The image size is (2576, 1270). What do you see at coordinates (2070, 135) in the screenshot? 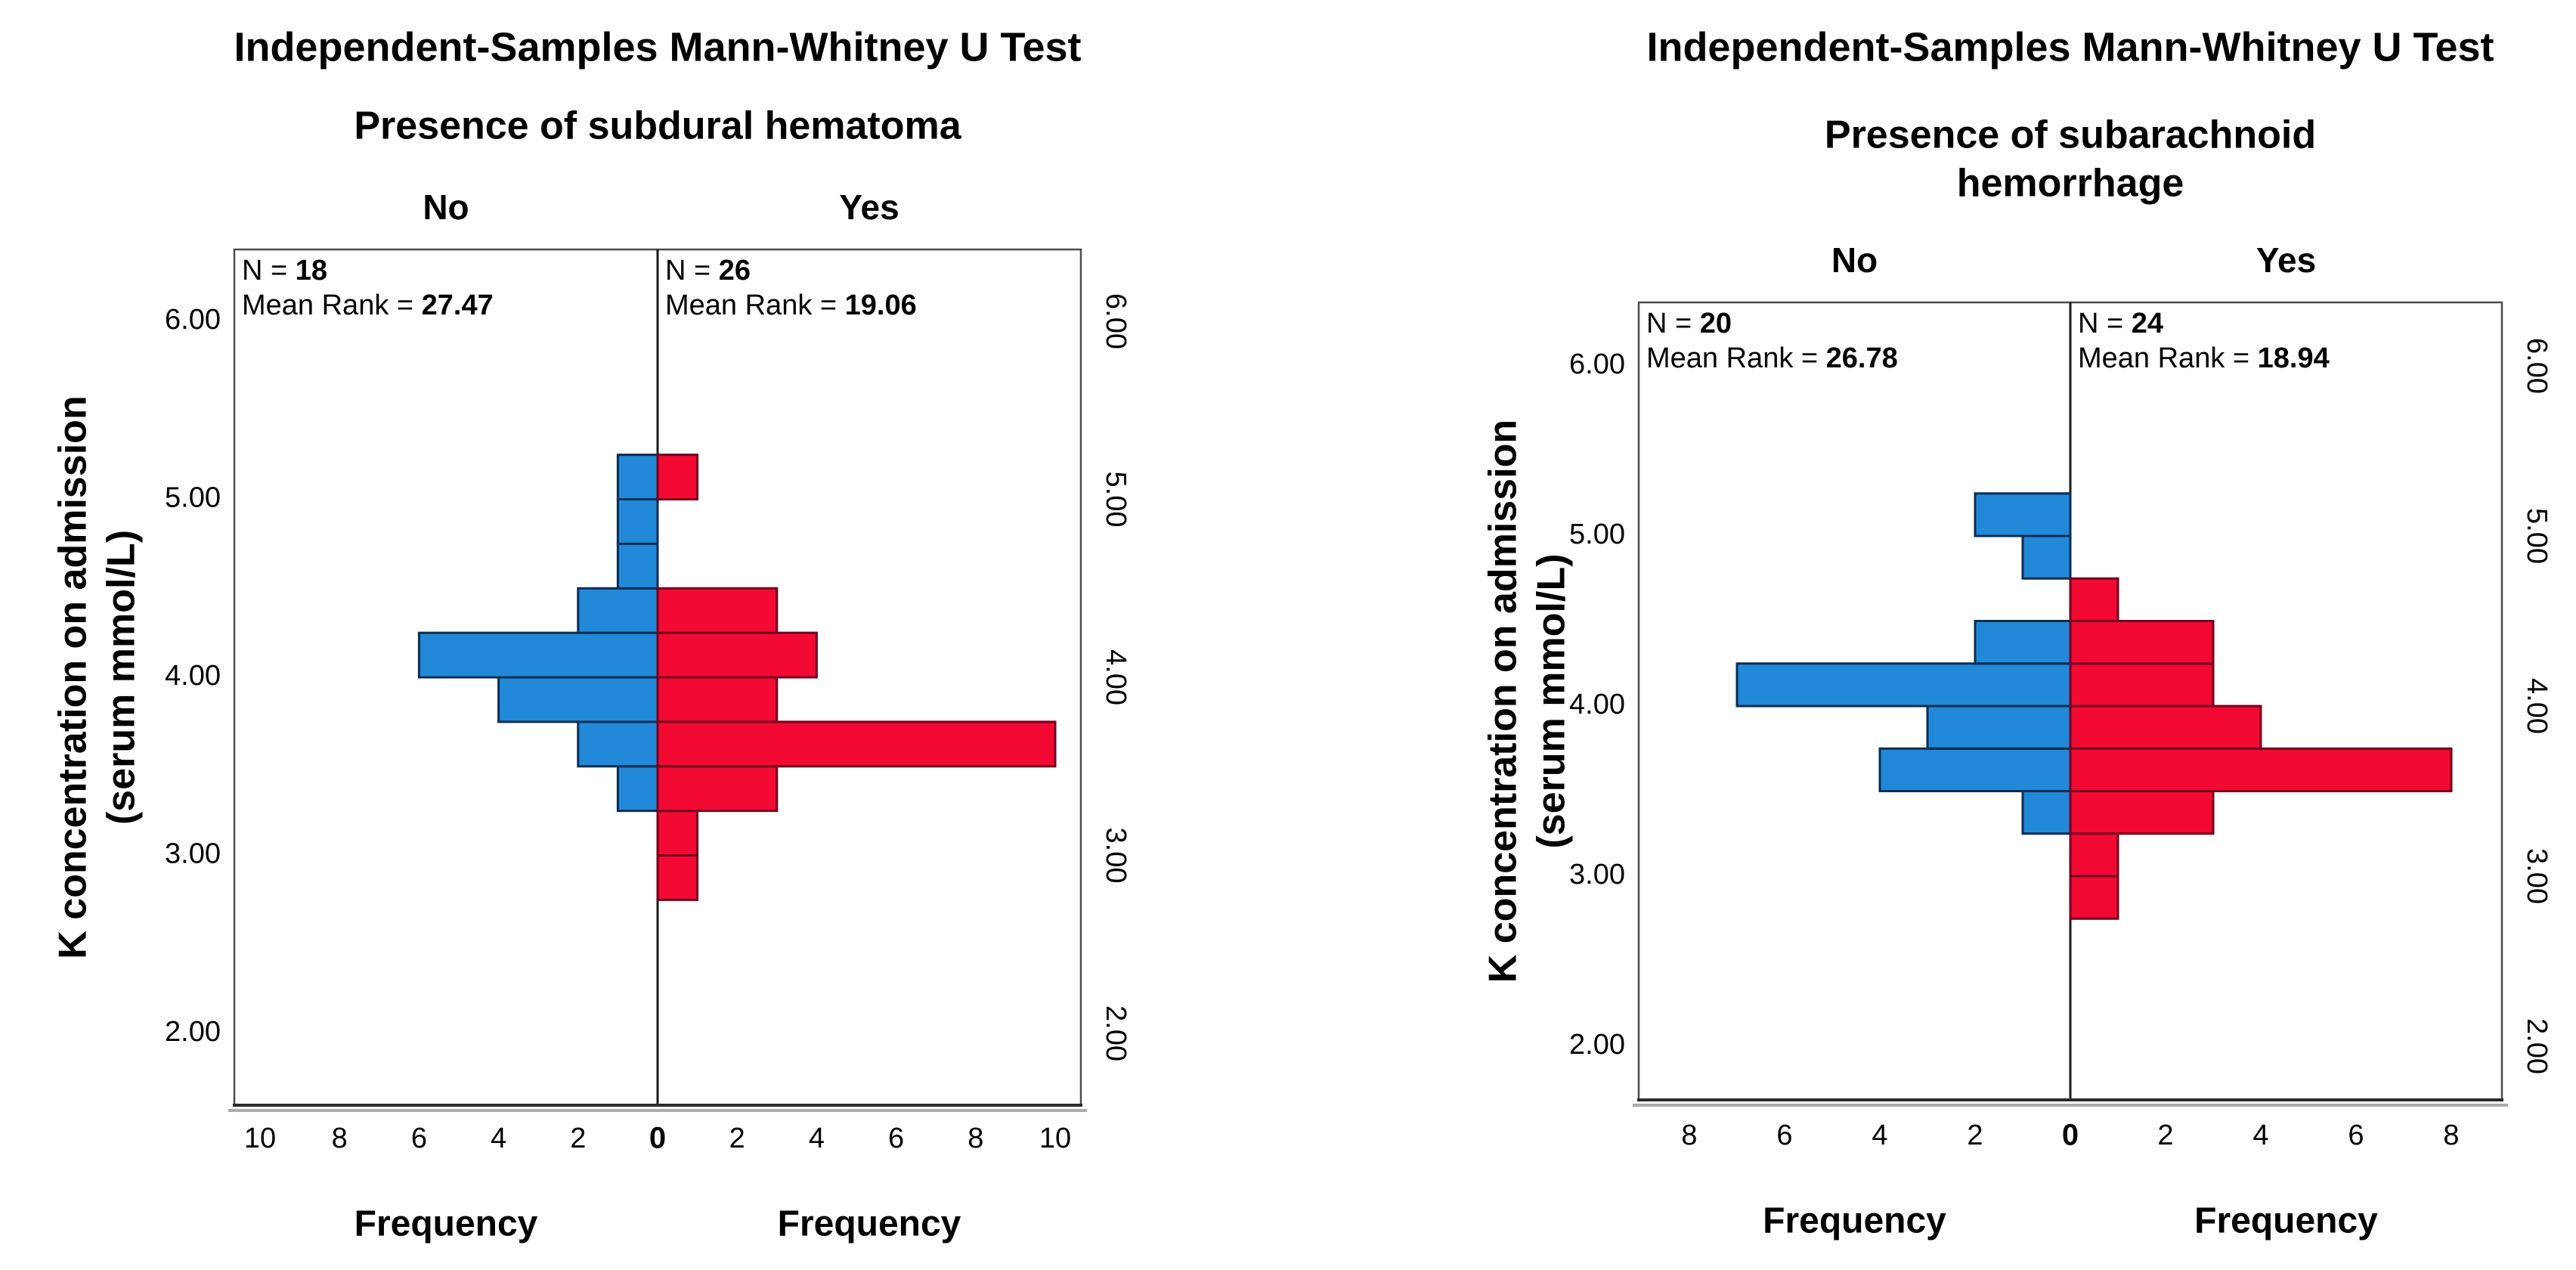
I see `chart-subtitle-line: Presence of subarachnoid` at bounding box center [2070, 135].